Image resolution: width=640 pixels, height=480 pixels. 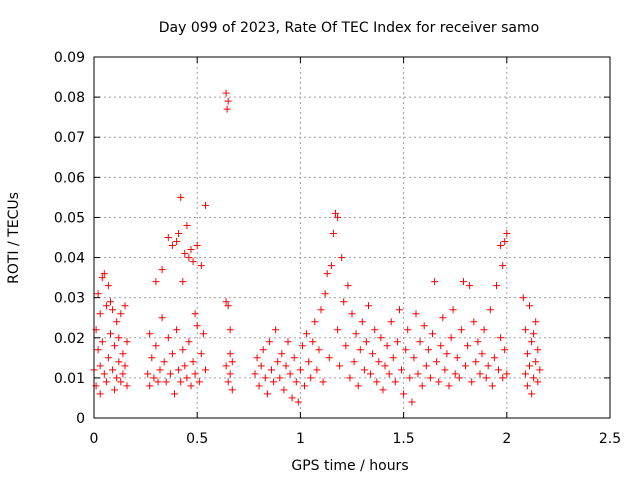 What do you see at coordinates (69, 259) in the screenshot?
I see `y-tick-label: 0.04` at bounding box center [69, 259].